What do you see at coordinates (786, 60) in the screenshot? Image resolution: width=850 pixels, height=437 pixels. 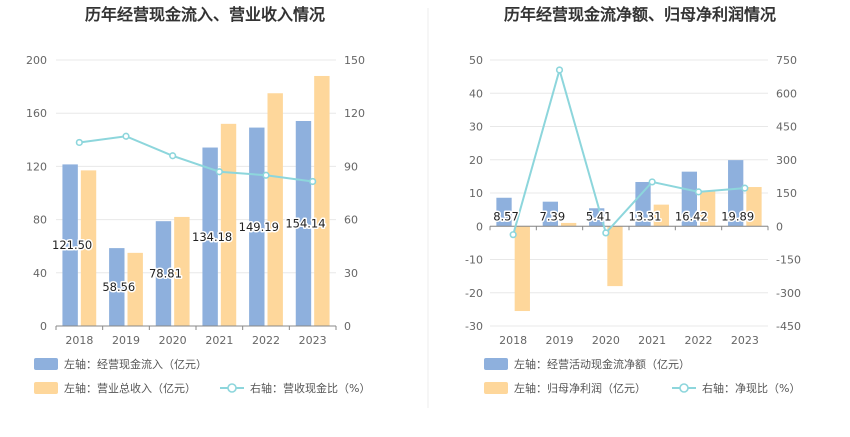 I see `right-tick-label: 750` at bounding box center [786, 60].